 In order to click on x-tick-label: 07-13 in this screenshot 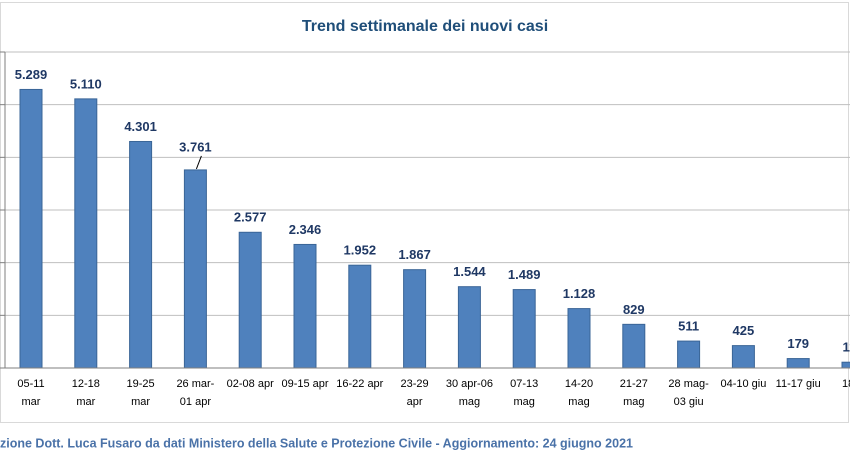, I will do `click(524, 384)`.